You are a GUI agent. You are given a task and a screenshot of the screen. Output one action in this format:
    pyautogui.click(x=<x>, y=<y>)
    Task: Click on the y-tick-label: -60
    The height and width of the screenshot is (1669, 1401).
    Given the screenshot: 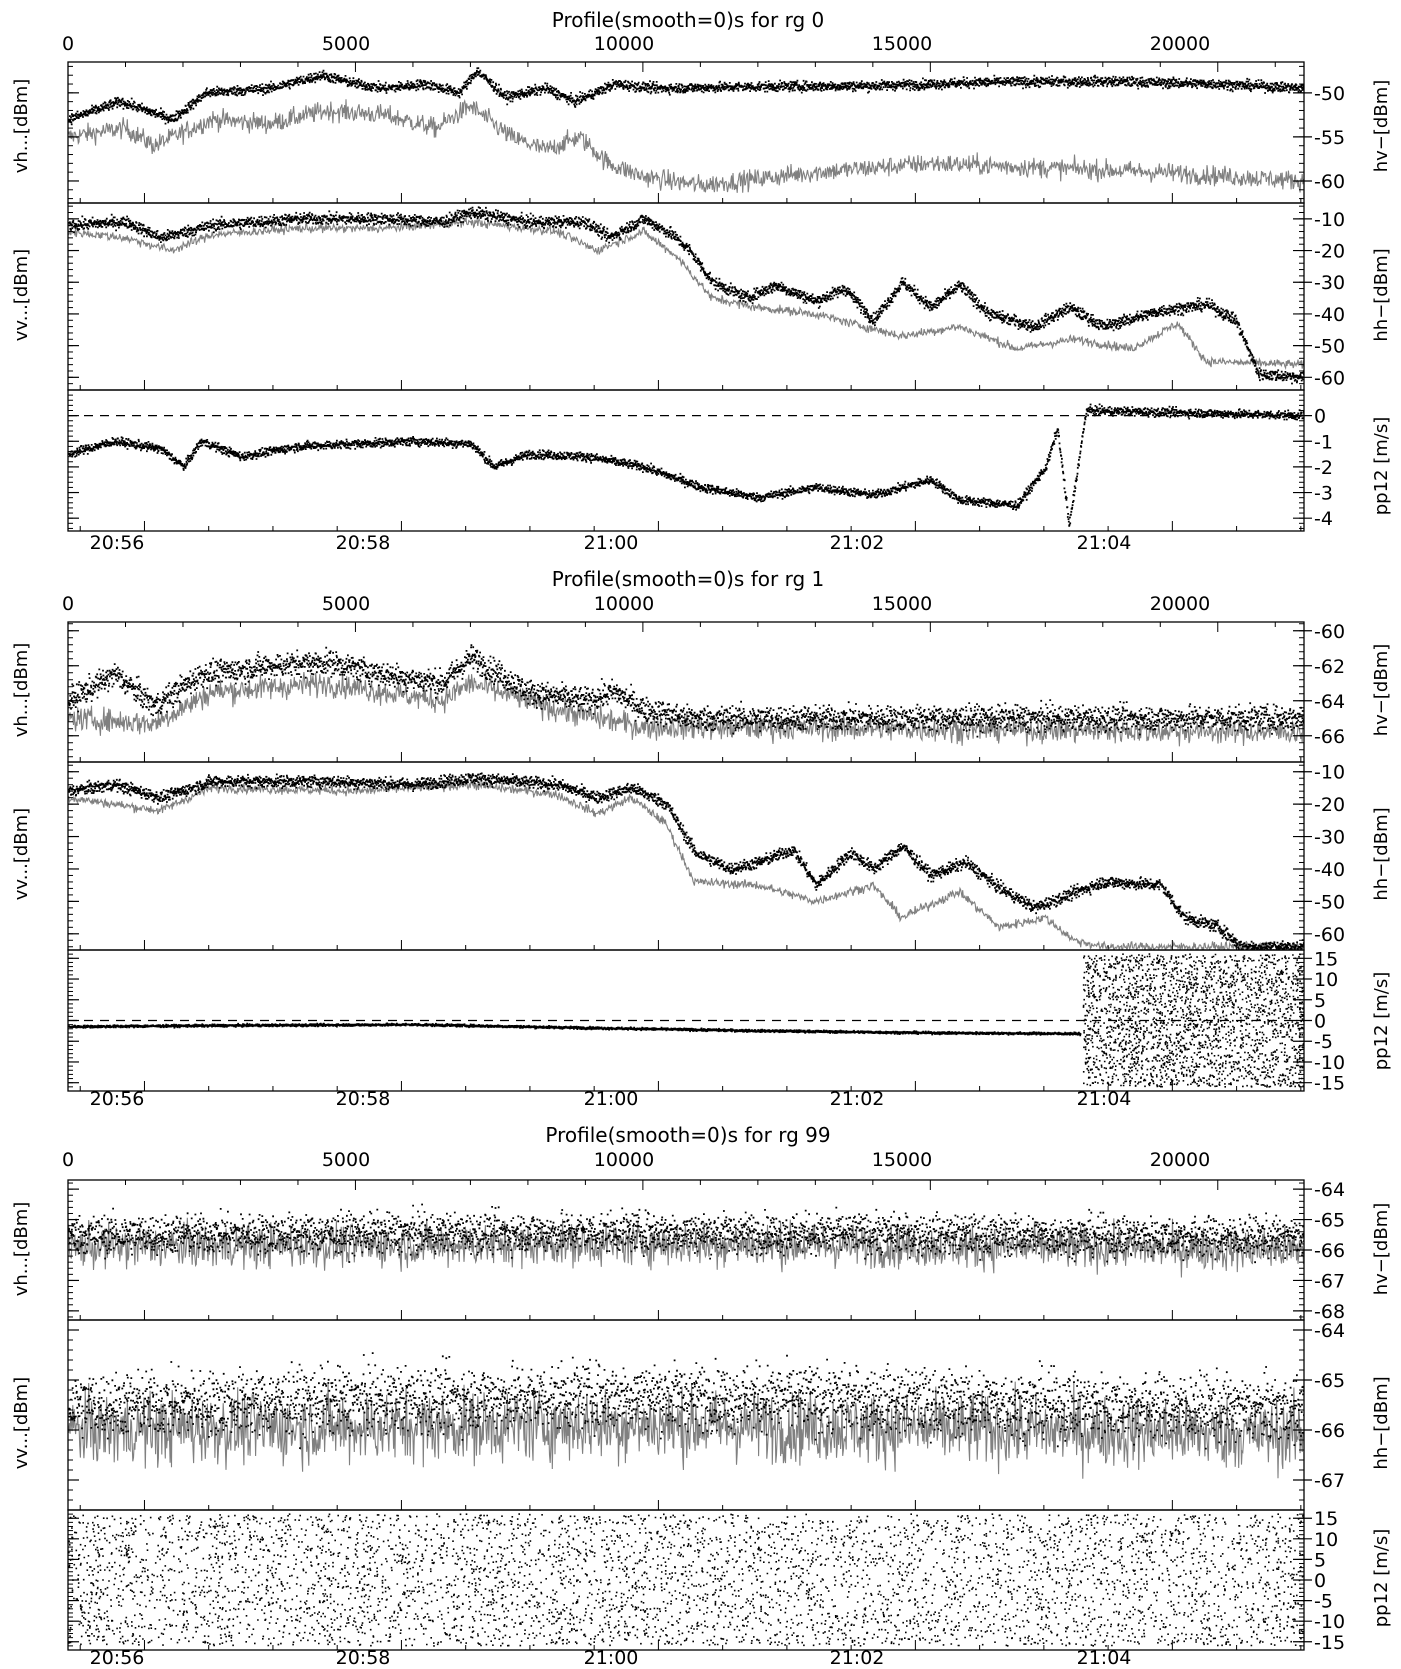 What is the action you would take?
    pyautogui.click(x=1329, y=378)
    